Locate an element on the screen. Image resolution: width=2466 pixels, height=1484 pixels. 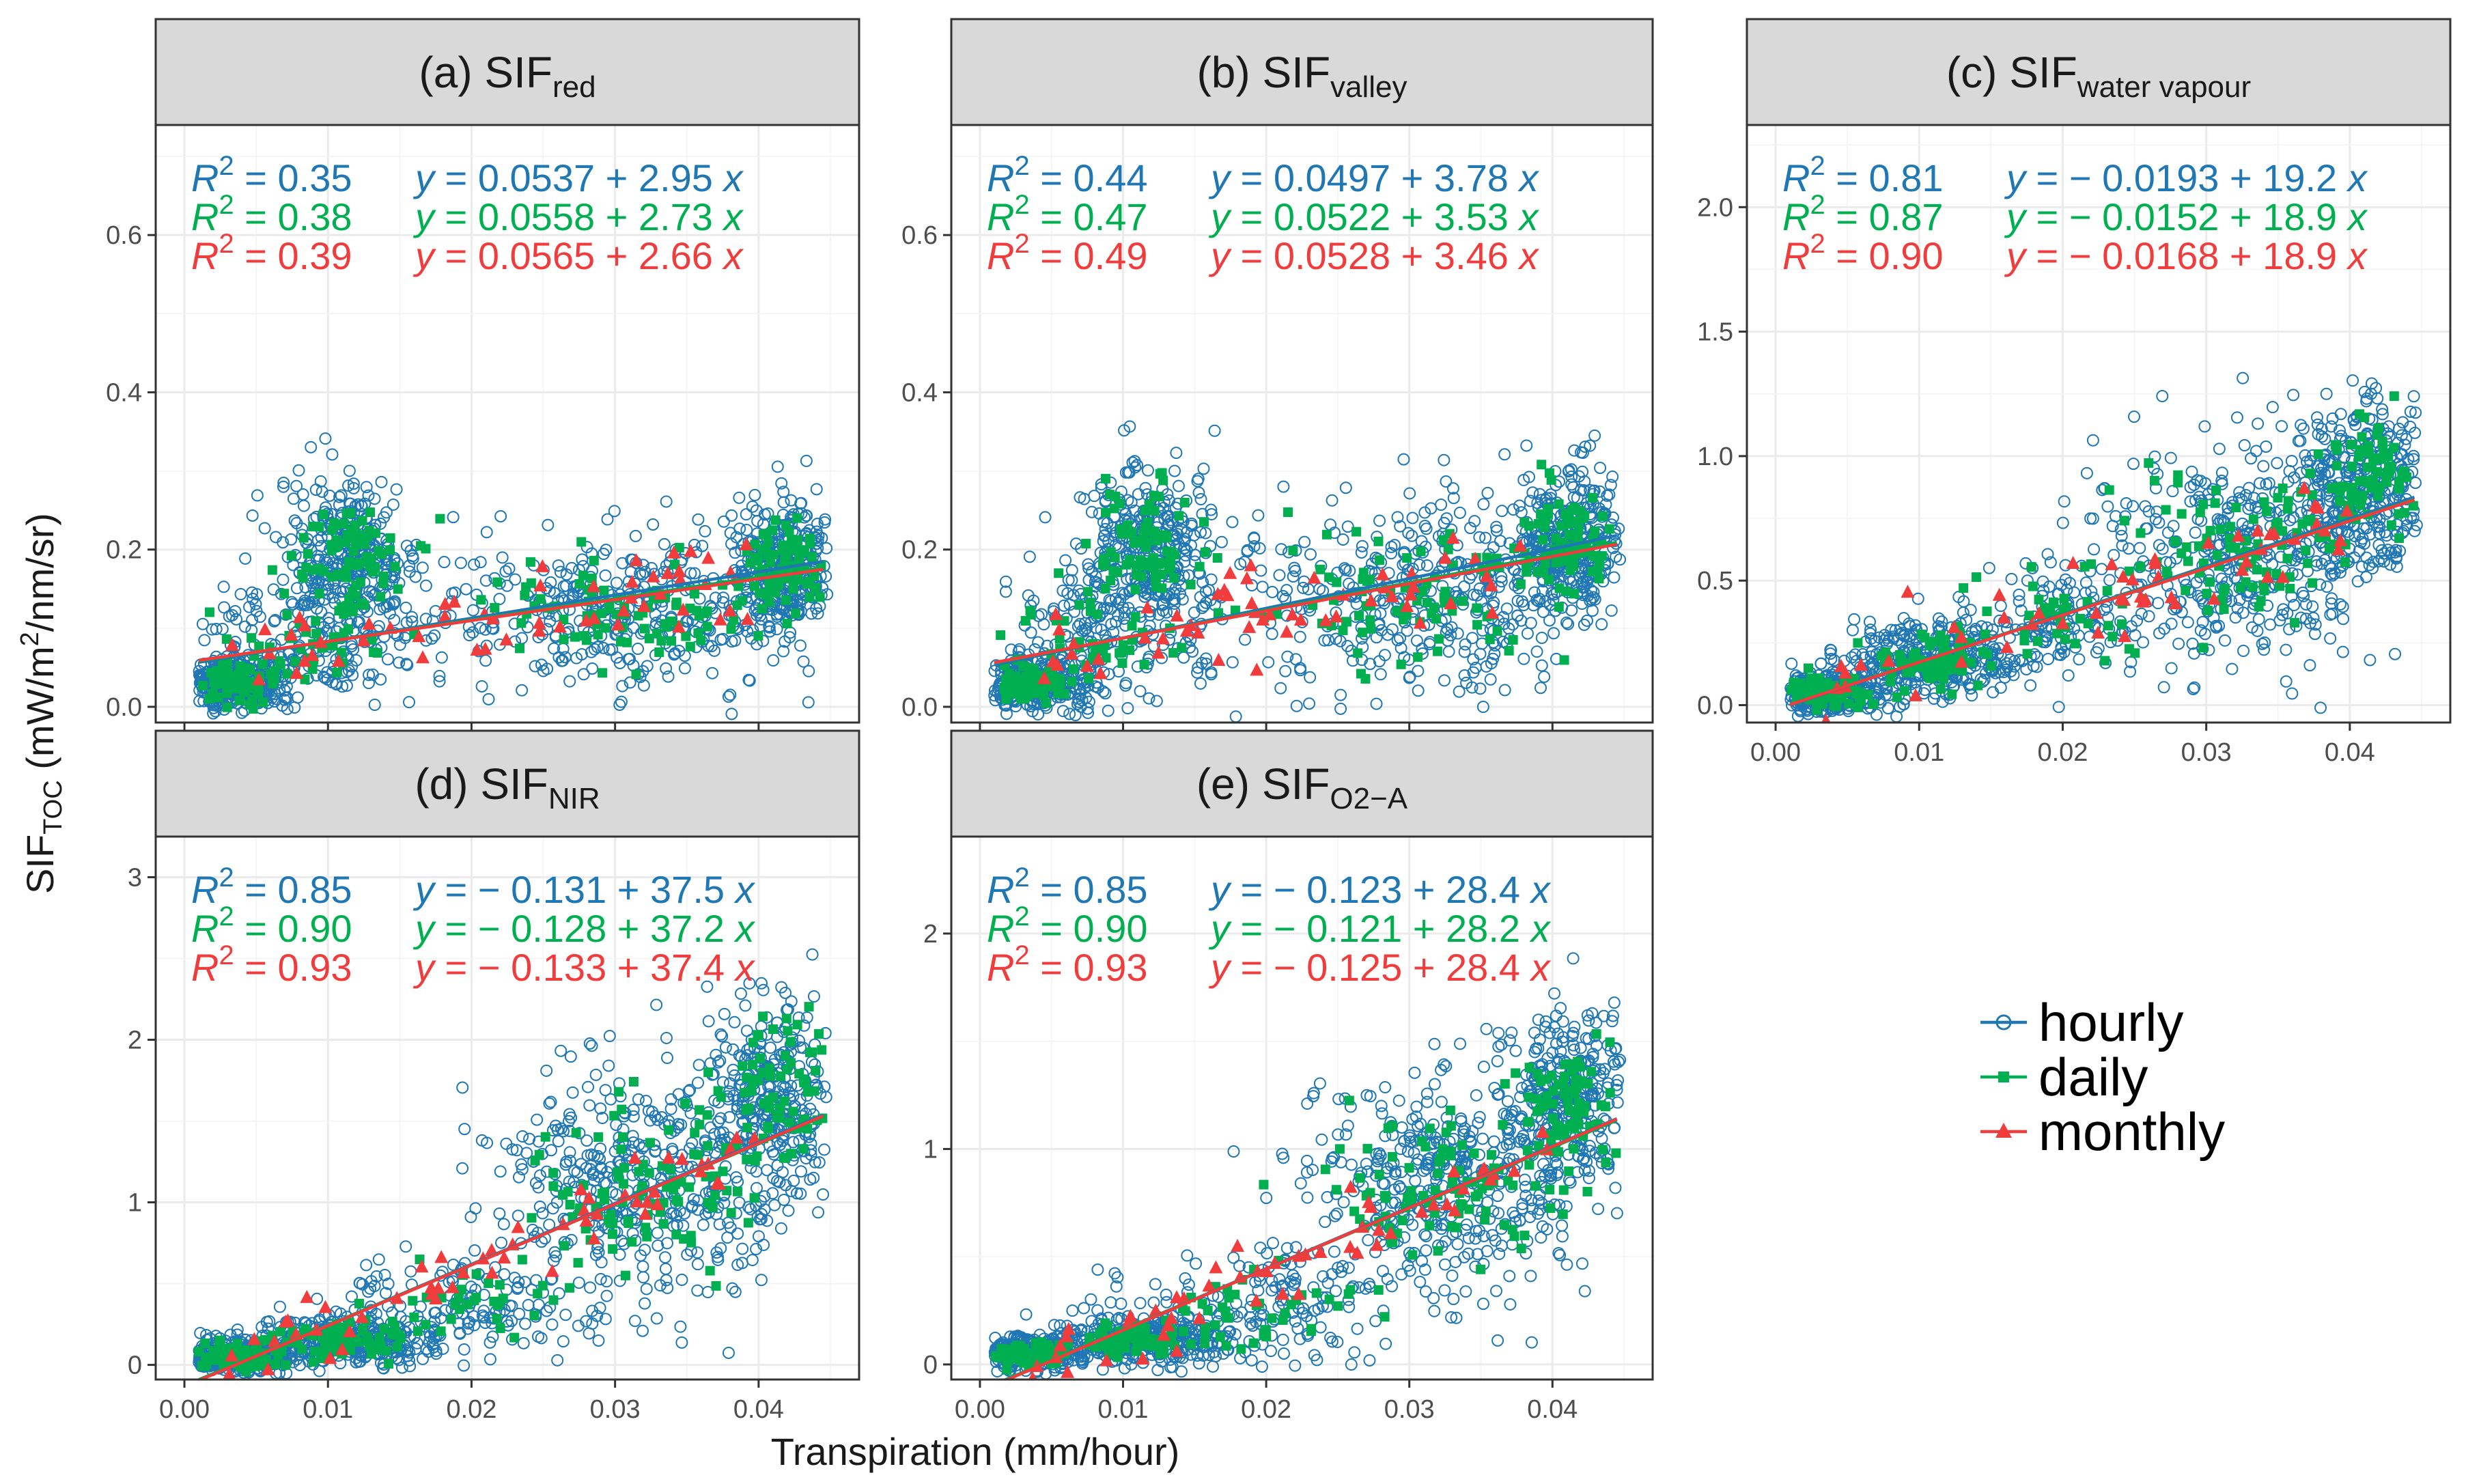
series-daily-b is located at coordinates (1305, 584).